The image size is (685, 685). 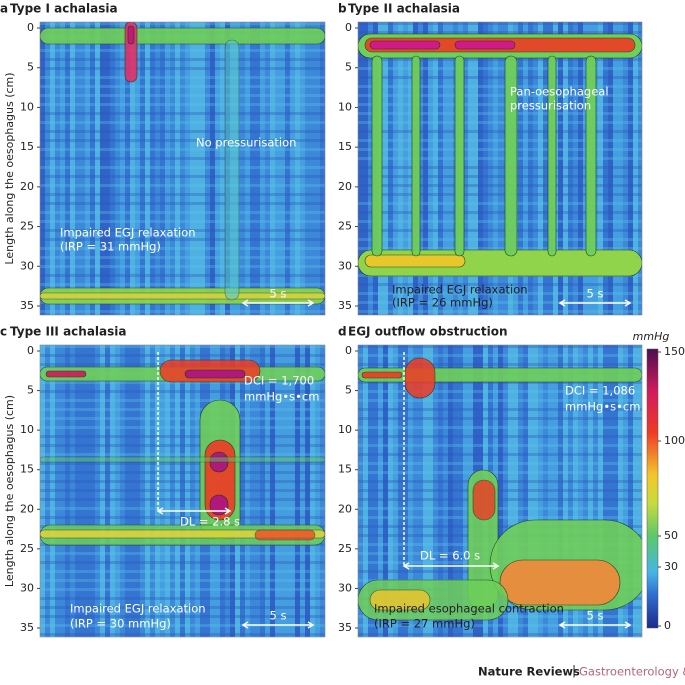 I want to click on annotation: (IRP = 30 mmHg), so click(x=120, y=624).